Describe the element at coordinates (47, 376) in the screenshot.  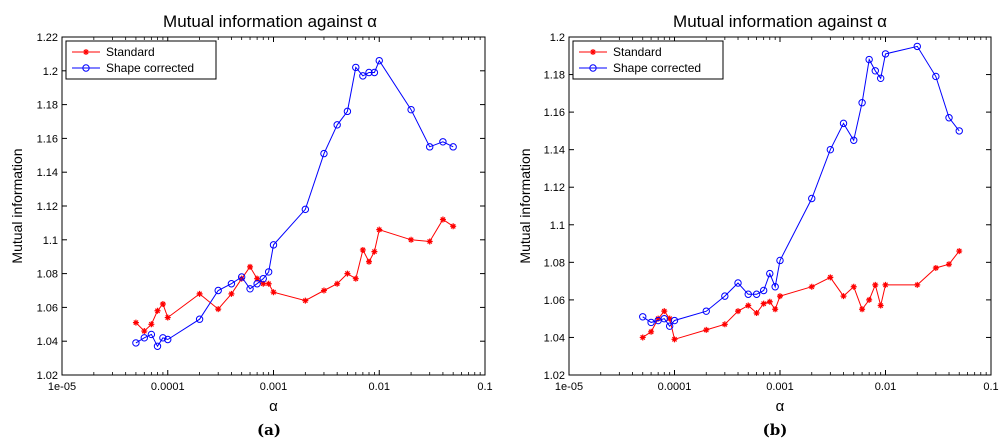
I see `y-tick-label: 1.02` at that location.